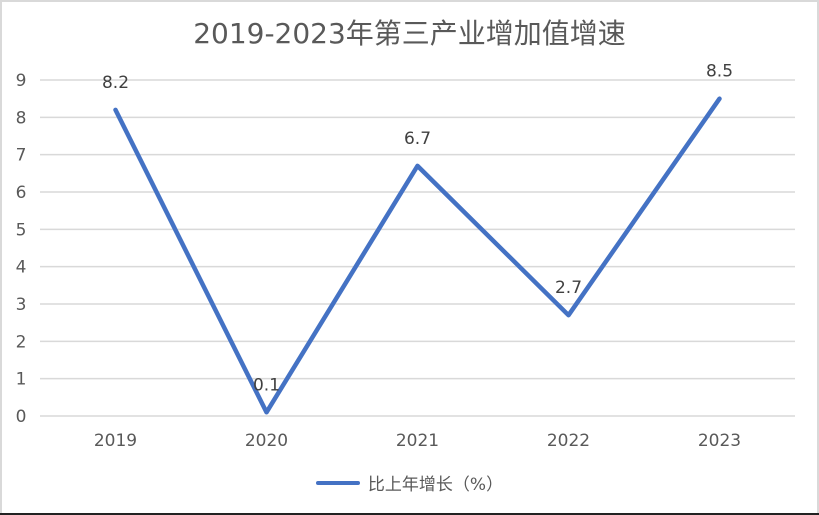  I want to click on y-tick-label: 9, so click(21, 81).